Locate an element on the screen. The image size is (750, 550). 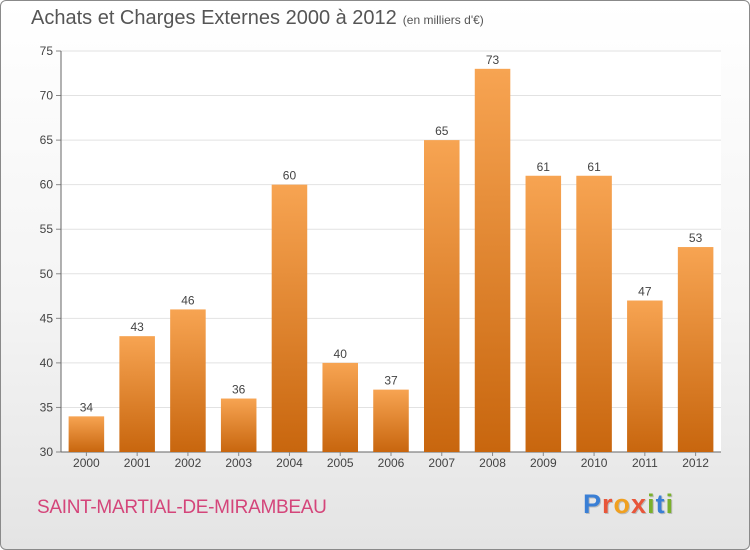
x-tick-label: 2006 is located at coordinates (391, 463).